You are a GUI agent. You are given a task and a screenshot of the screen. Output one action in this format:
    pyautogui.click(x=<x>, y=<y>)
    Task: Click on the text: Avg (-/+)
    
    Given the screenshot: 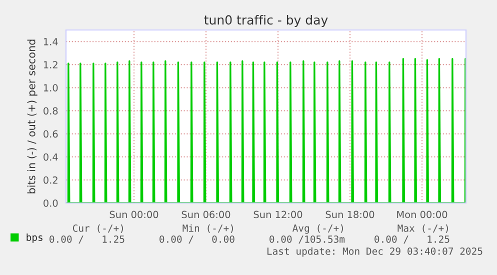 What is the action you would take?
    pyautogui.click(x=317, y=229)
    